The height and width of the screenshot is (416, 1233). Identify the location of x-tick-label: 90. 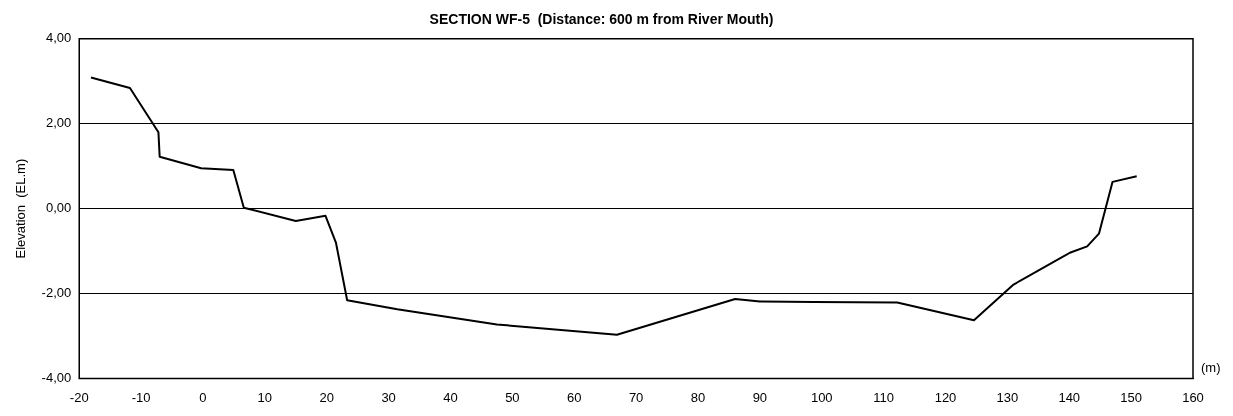
(760, 398).